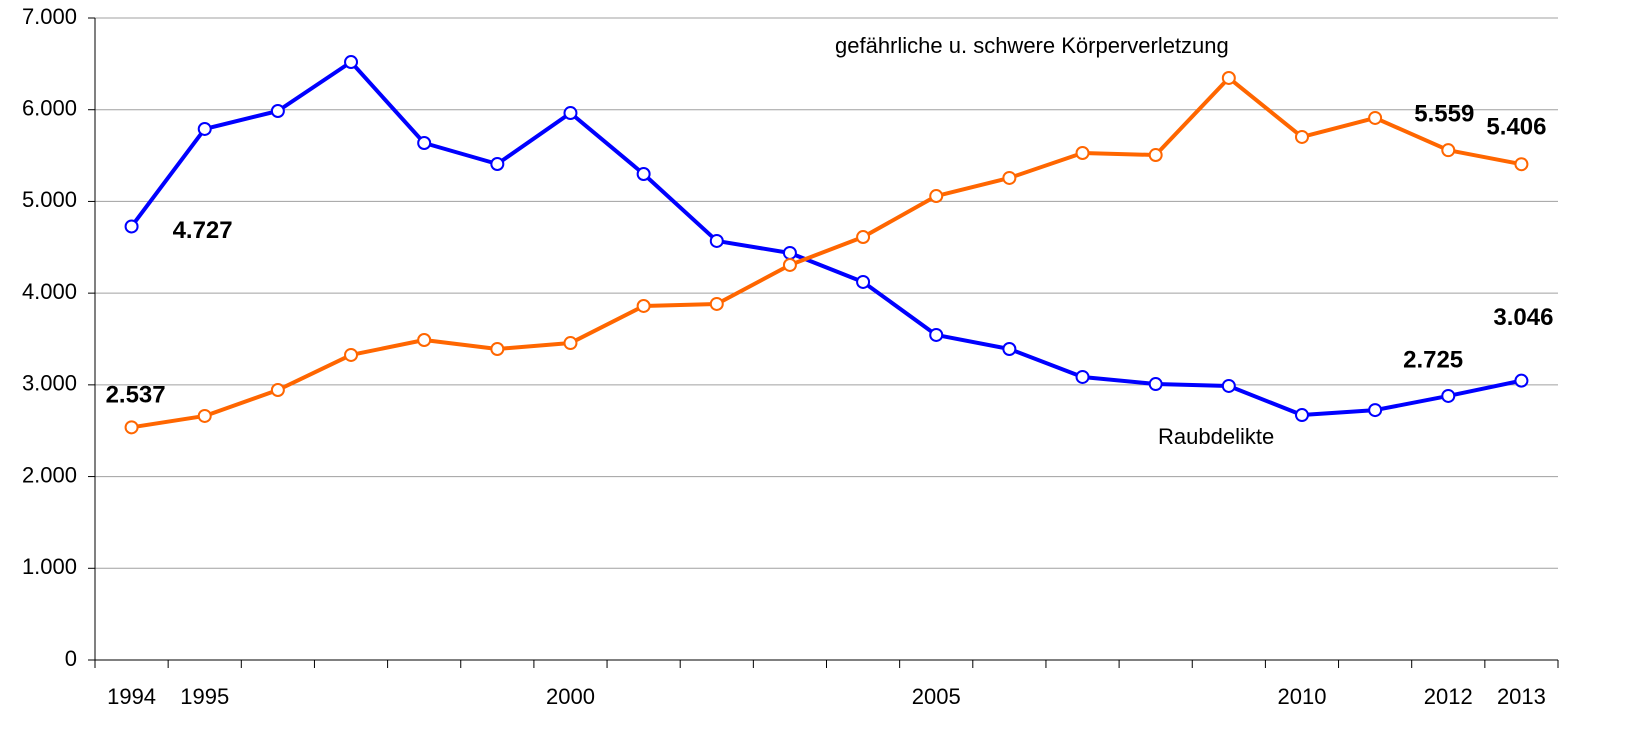 Image resolution: width=1625 pixels, height=737 pixels. I want to click on x-tick-label: 2000, so click(570, 696).